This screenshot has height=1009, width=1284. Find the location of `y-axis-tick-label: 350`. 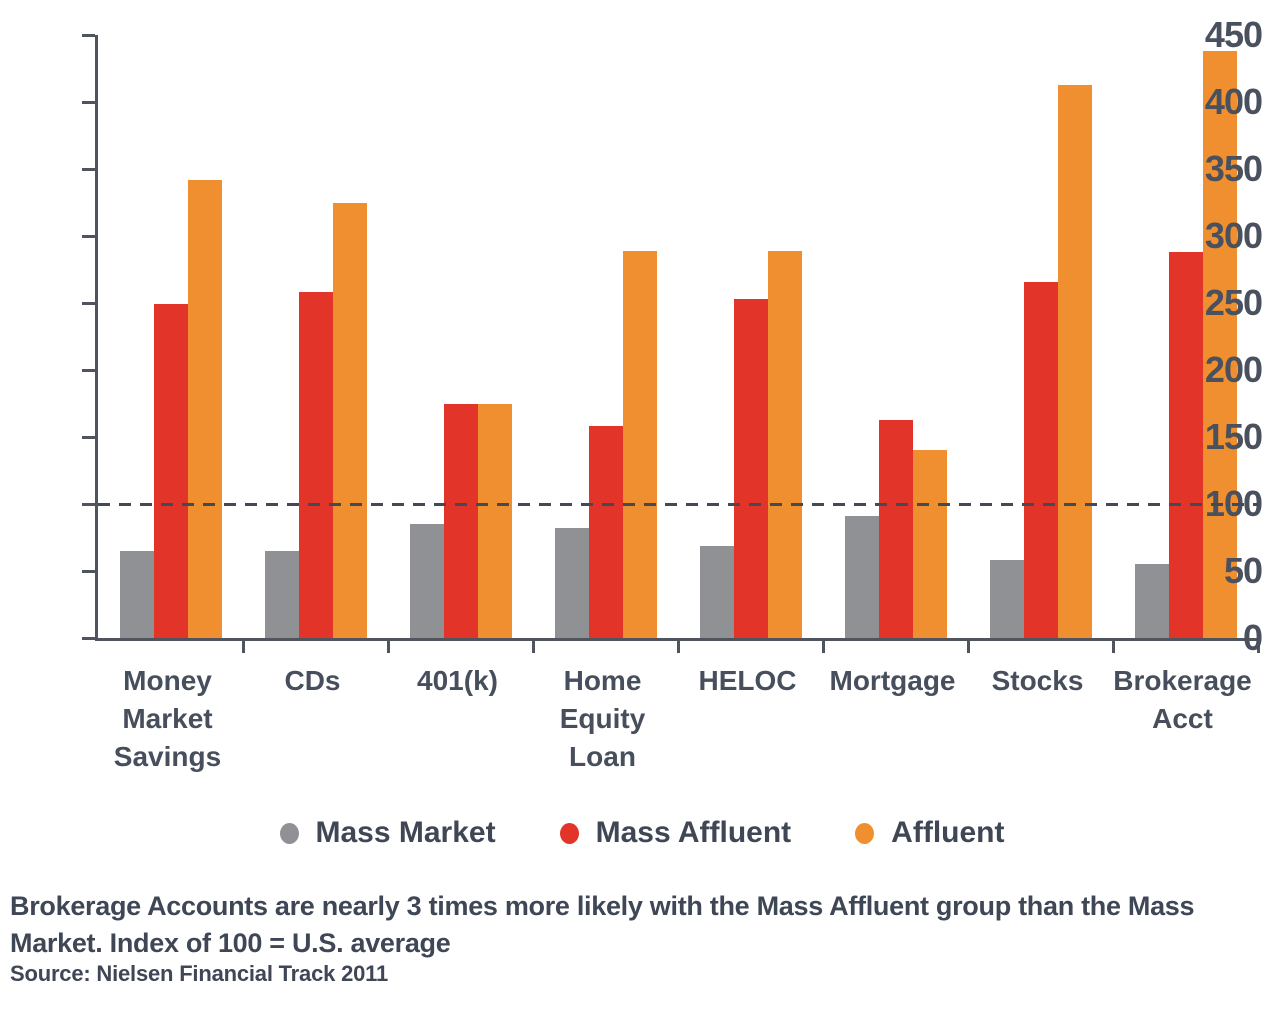

y-axis-tick-label: 350 is located at coordinates (1233, 168).